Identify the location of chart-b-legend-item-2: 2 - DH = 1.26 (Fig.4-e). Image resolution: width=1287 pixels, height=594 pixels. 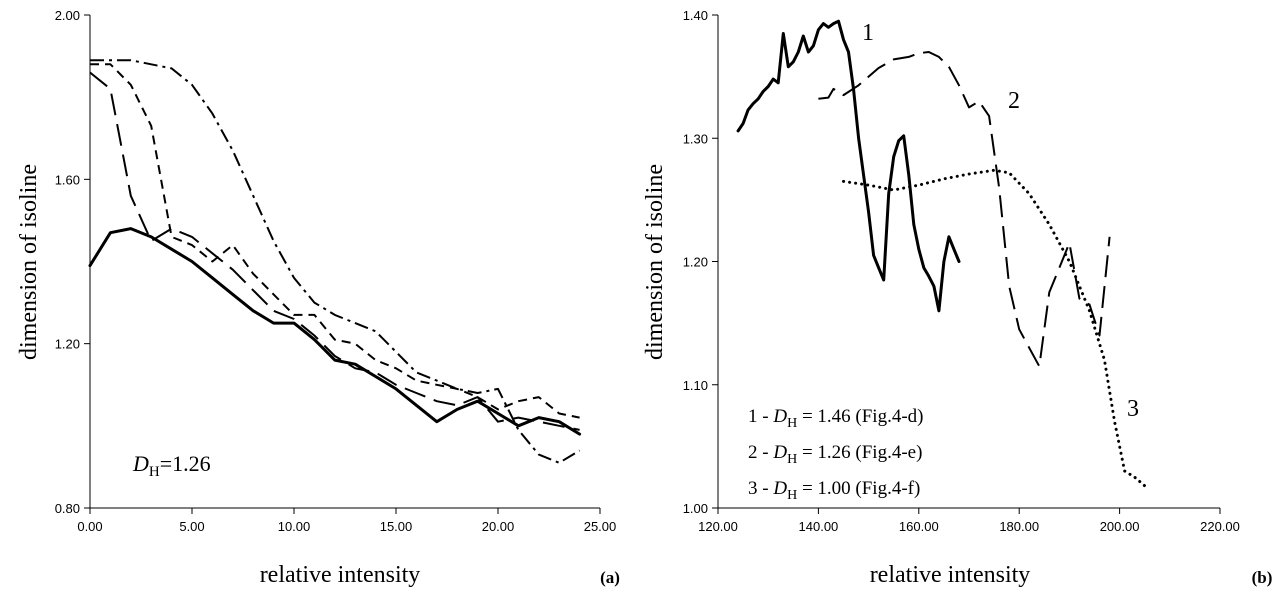
(835, 454).